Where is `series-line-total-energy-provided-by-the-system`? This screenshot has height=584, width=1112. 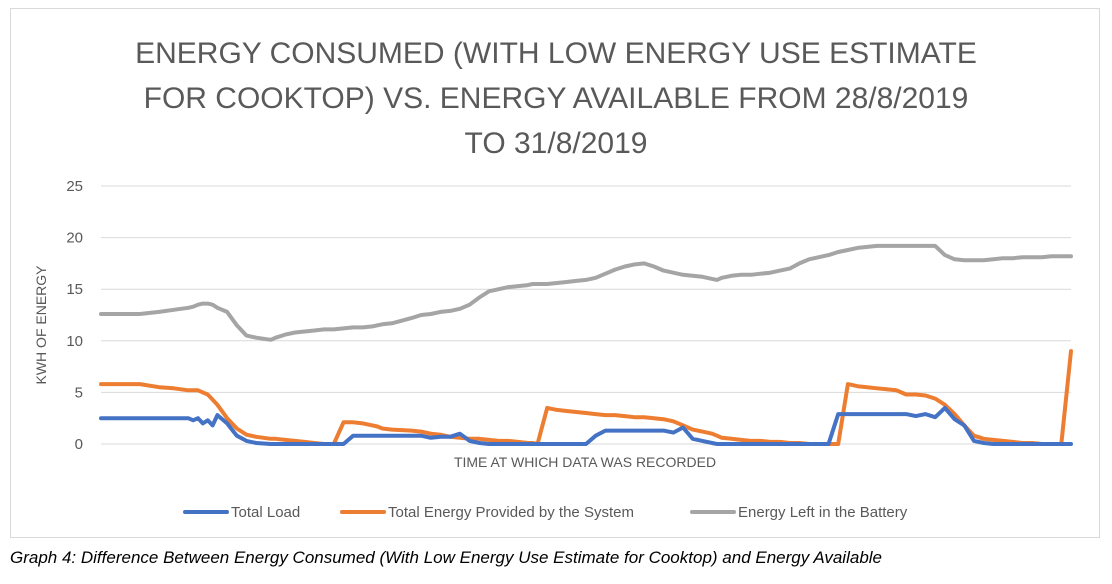 series-line-total-energy-provided-by-the-system is located at coordinates (586, 397).